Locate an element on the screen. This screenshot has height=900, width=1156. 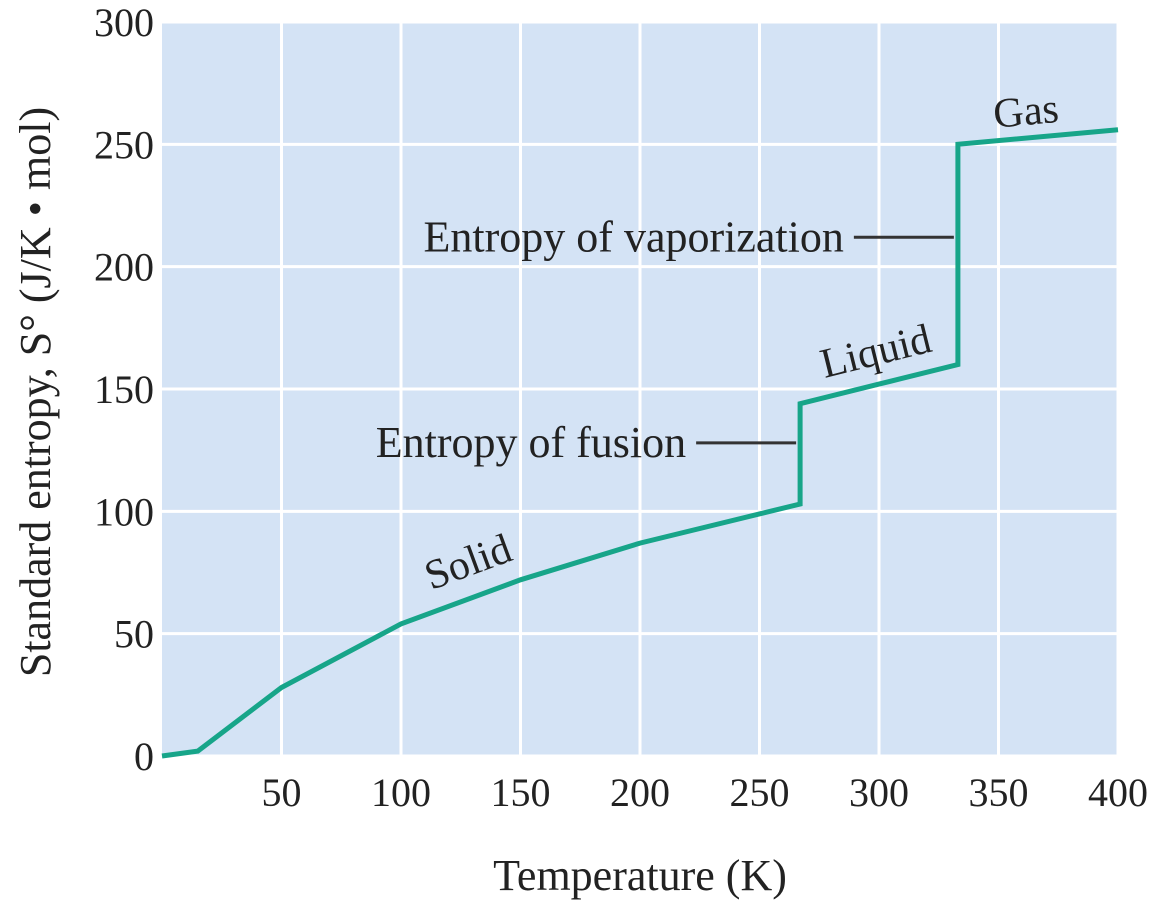
y-tick-label: 200 is located at coordinates (124, 267).